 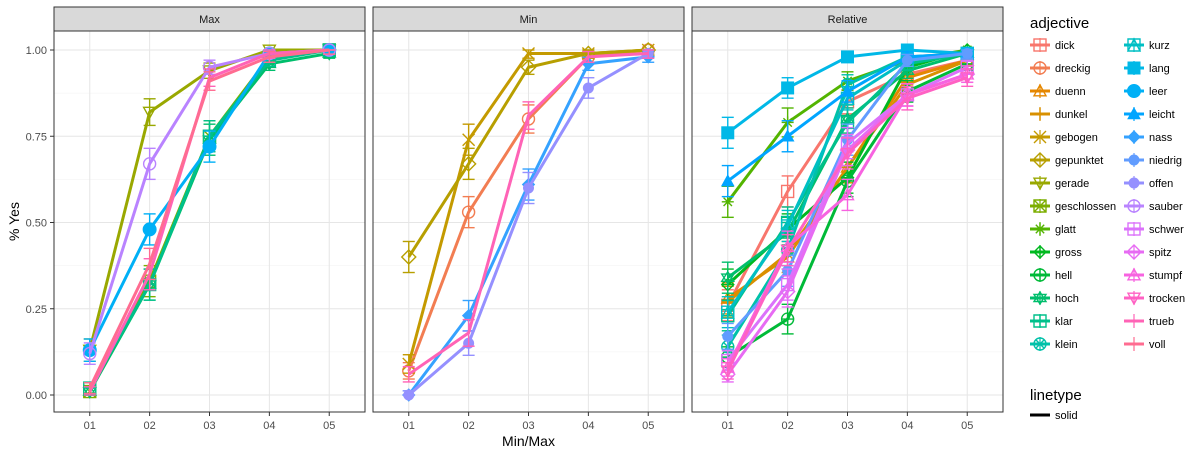 What do you see at coordinates (1134, 44) in the screenshot?
I see `legend-kurz-point` at bounding box center [1134, 44].